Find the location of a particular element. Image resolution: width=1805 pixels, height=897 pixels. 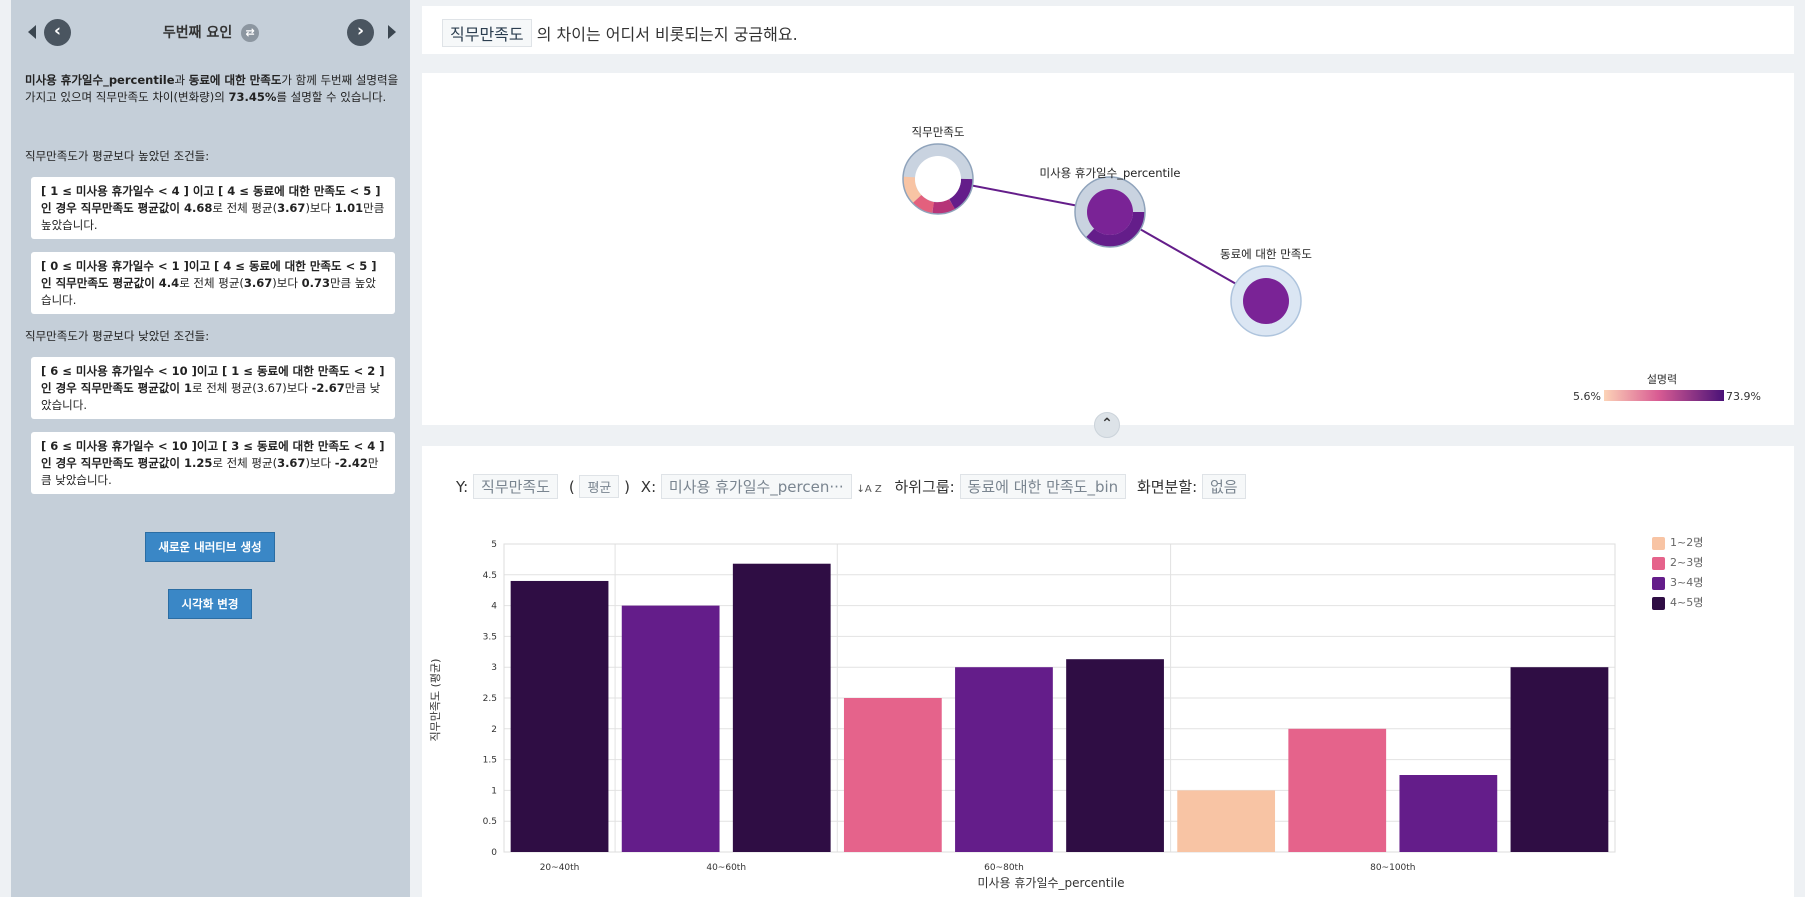

collapse-toggle-button: ⌃ is located at coordinates (1107, 425).